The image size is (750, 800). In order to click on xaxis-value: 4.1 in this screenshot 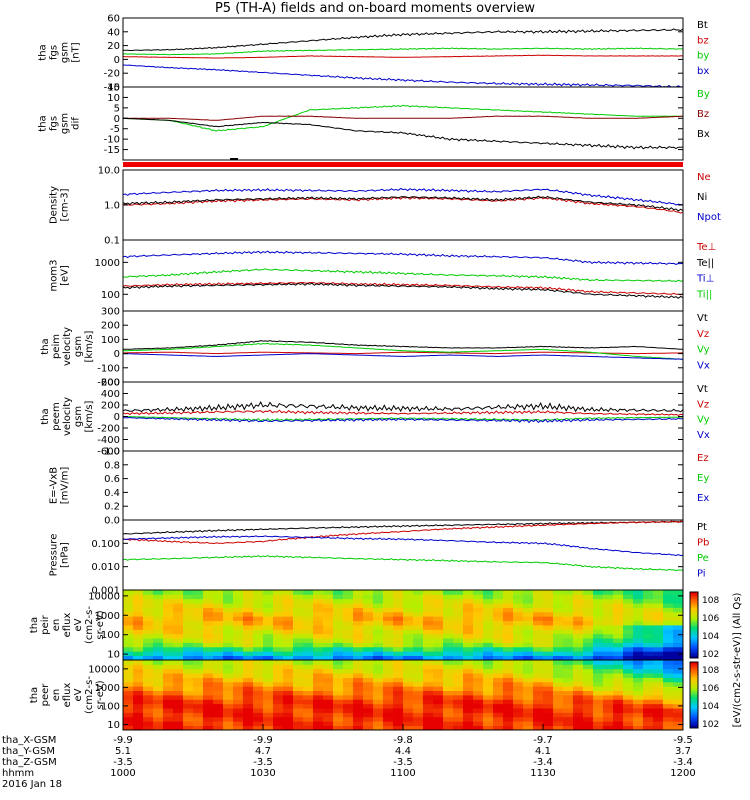, I will do `click(543, 751)`.